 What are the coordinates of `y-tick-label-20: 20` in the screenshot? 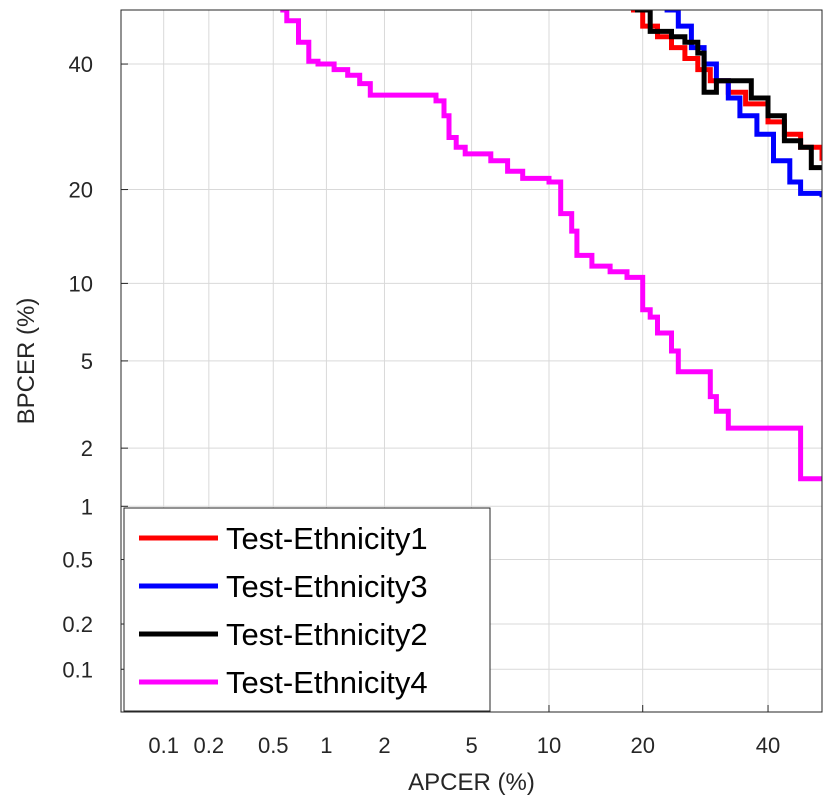 It's located at (81, 190).